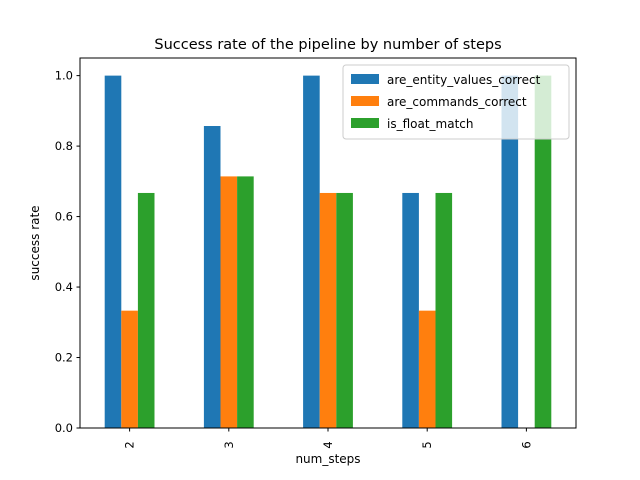 This screenshot has width=640, height=480. I want to click on legend-swatch-are_commands_correct, so click(365, 101).